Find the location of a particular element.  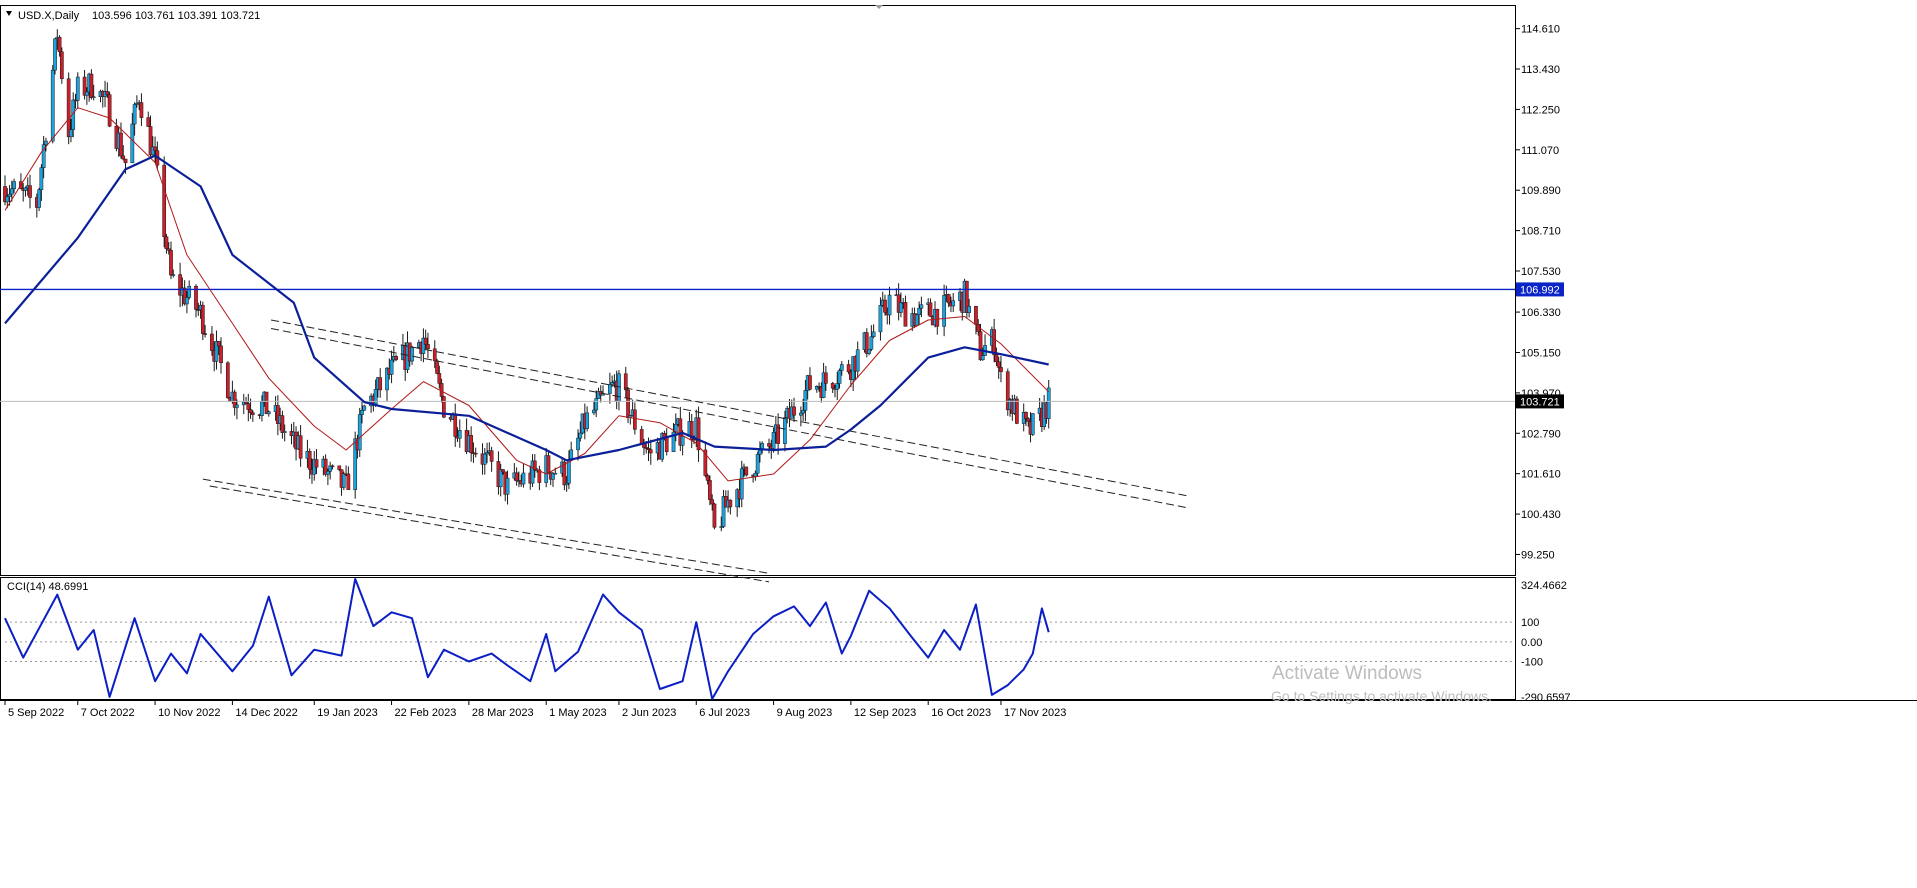

date-axis-label: 28 Mar 2023 is located at coordinates (503, 713).